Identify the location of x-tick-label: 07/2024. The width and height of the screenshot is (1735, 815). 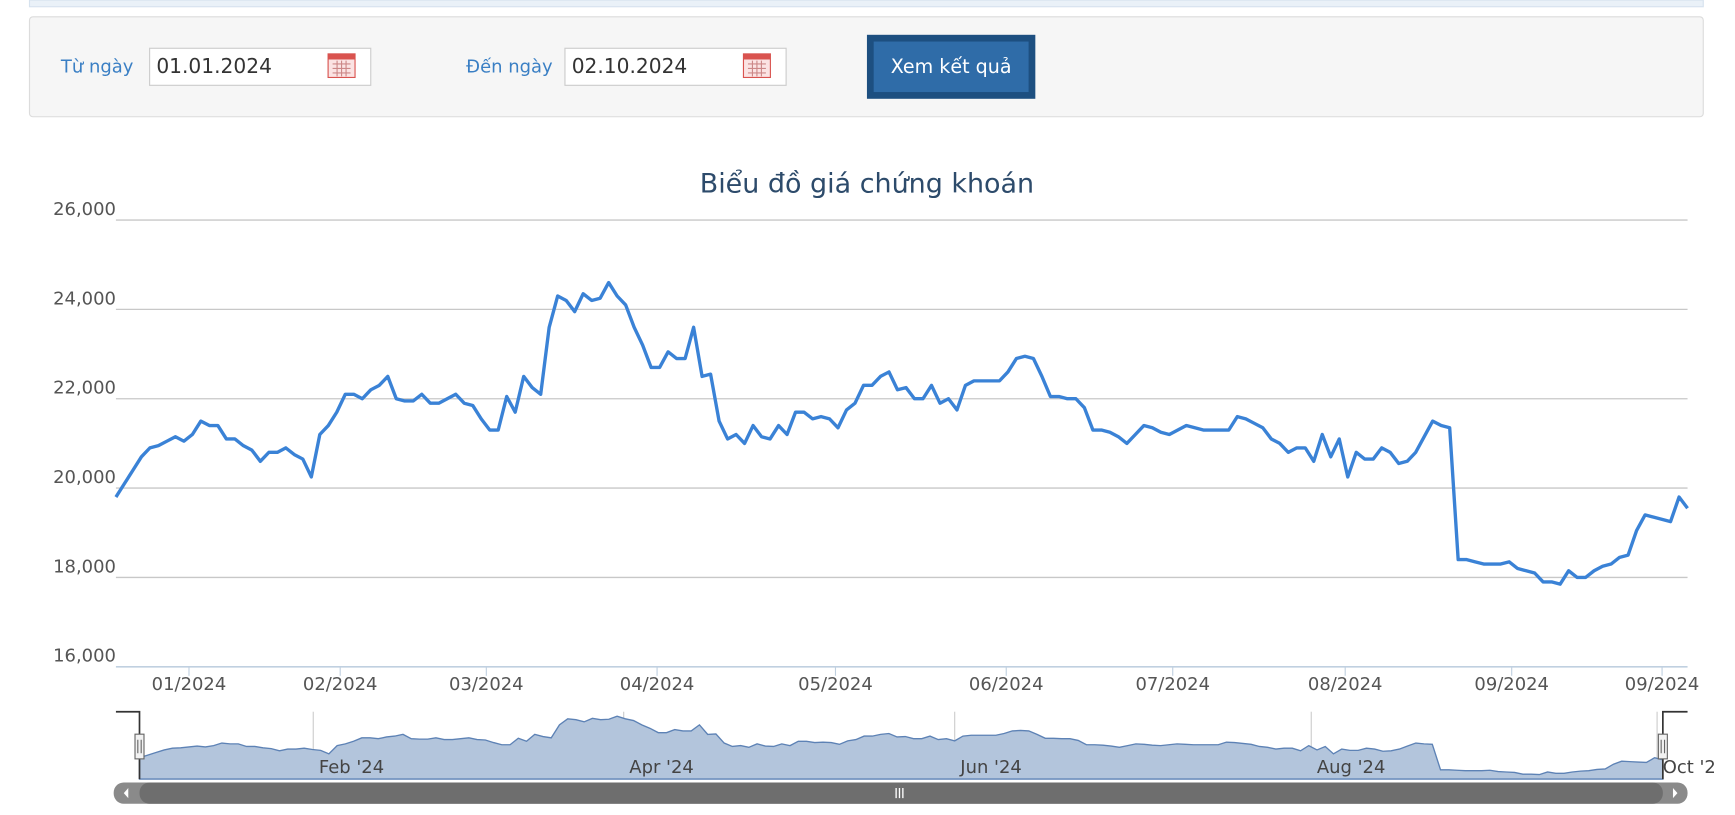
(1172, 684).